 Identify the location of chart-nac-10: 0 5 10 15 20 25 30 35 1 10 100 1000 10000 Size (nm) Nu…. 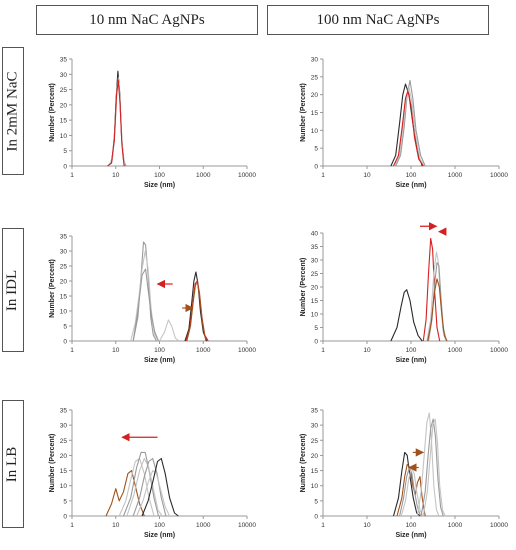
(152, 123).